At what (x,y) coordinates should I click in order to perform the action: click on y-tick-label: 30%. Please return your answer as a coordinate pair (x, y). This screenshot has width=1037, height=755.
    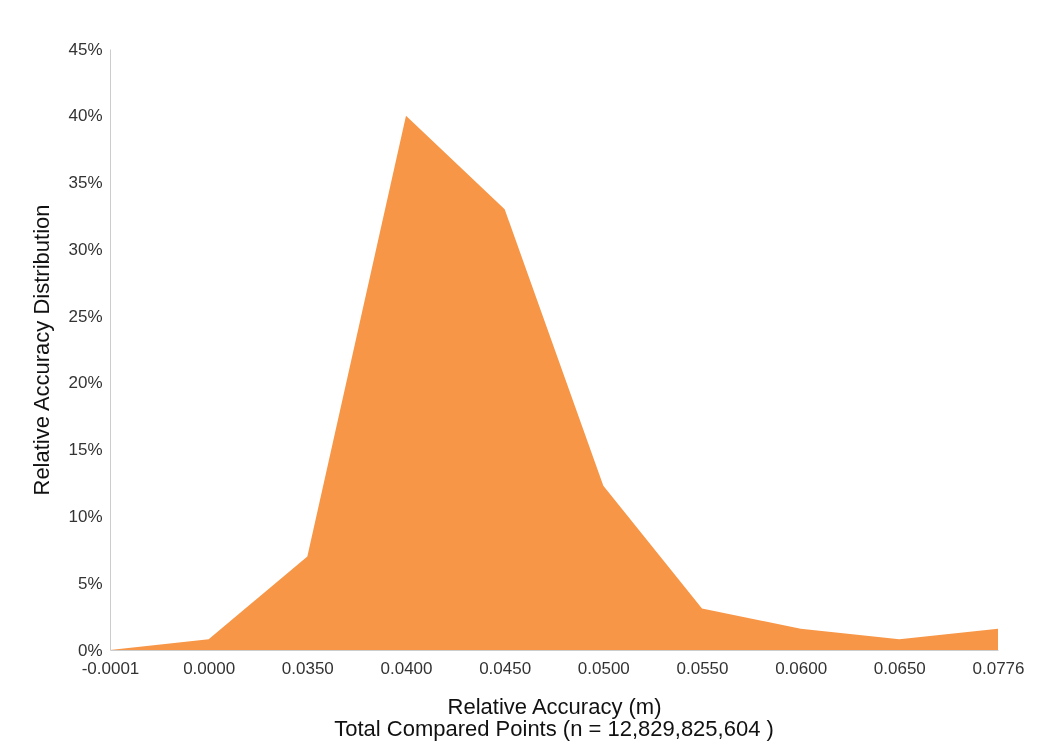
    Looking at the image, I should click on (85, 249).